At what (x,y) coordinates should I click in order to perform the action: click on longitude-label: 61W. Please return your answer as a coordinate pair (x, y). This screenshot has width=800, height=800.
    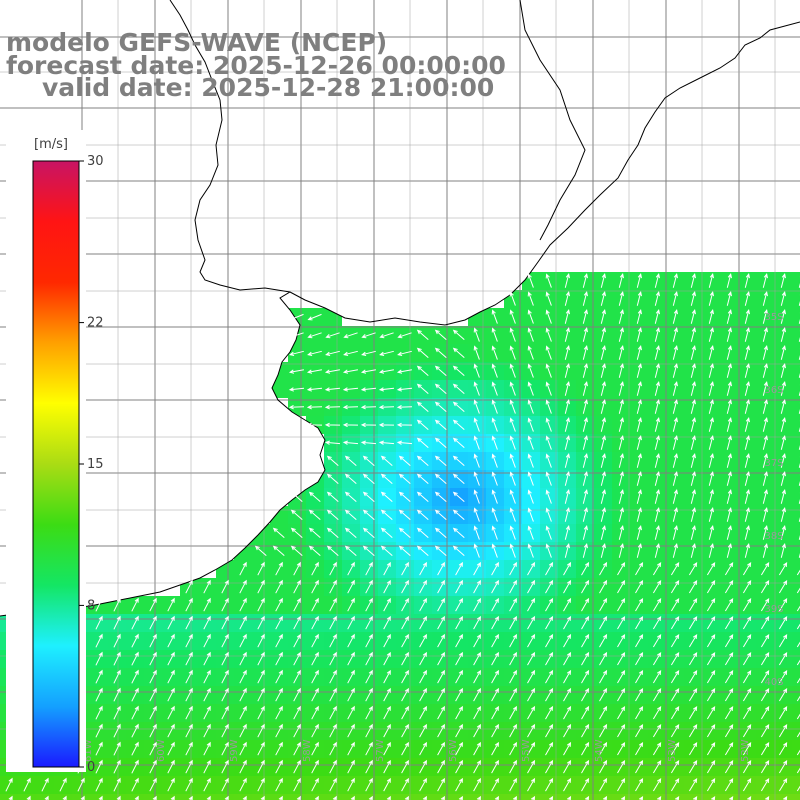
    Looking at the image, I should click on (88, 750).